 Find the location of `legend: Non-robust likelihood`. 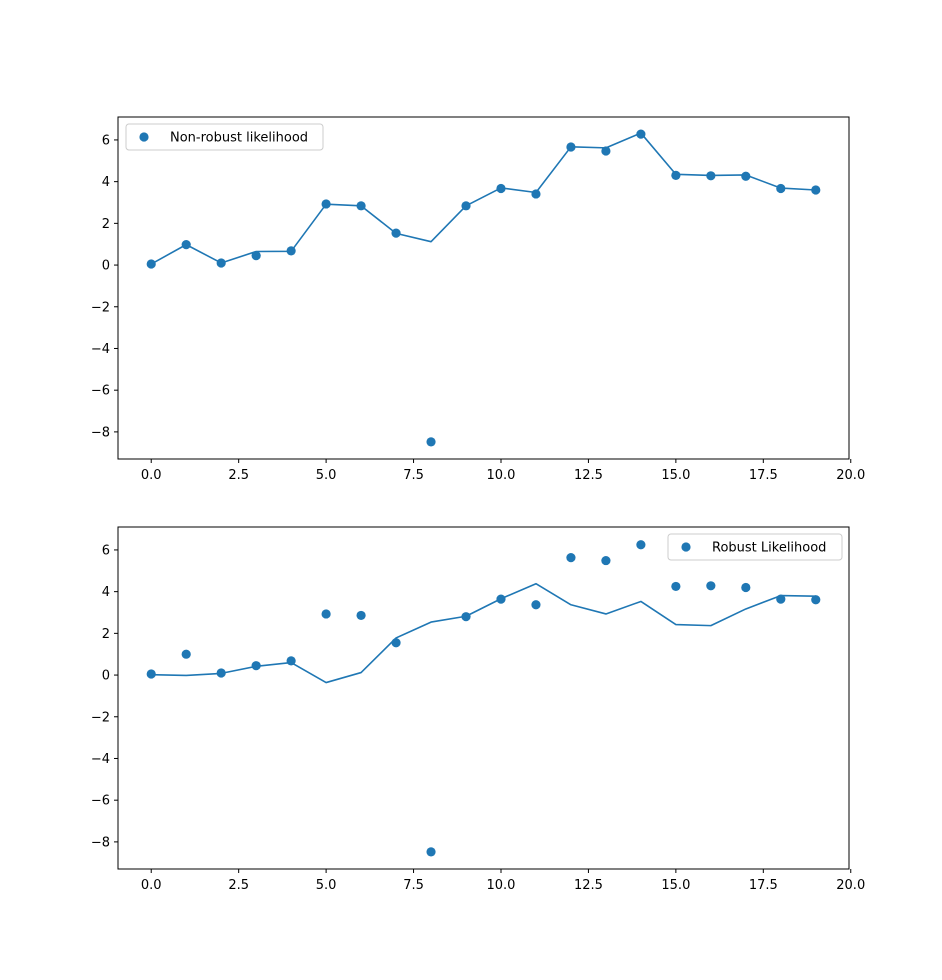

legend: Non-robust likelihood is located at coordinates (224, 137).